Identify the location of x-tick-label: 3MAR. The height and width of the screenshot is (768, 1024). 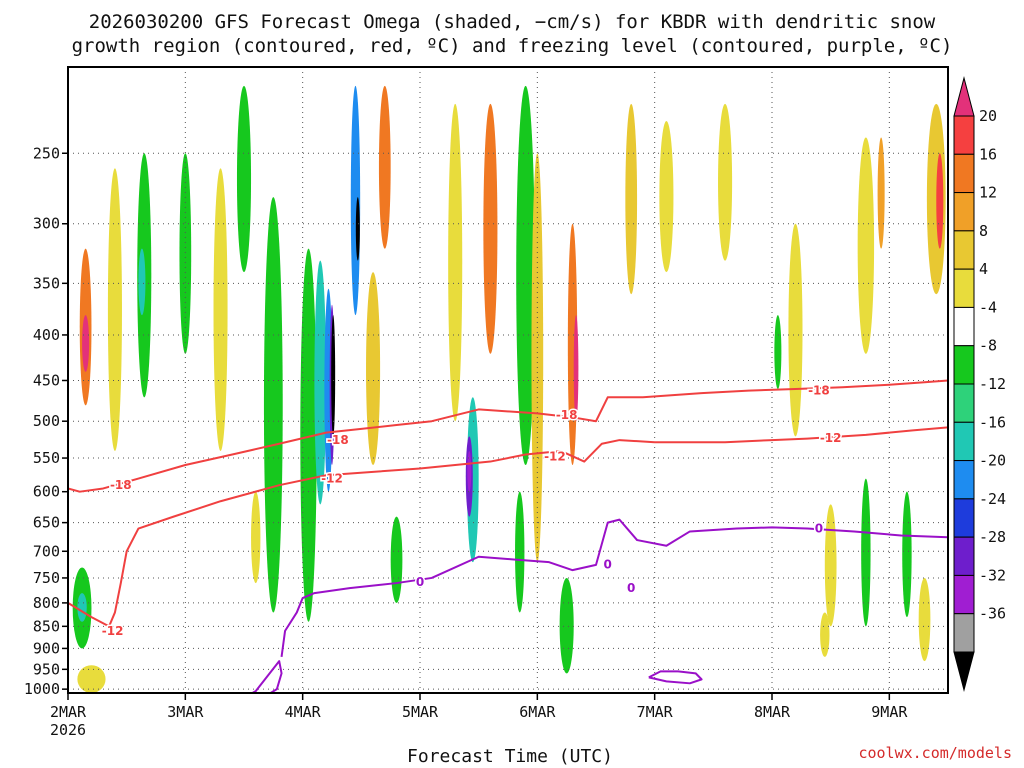
(185, 712).